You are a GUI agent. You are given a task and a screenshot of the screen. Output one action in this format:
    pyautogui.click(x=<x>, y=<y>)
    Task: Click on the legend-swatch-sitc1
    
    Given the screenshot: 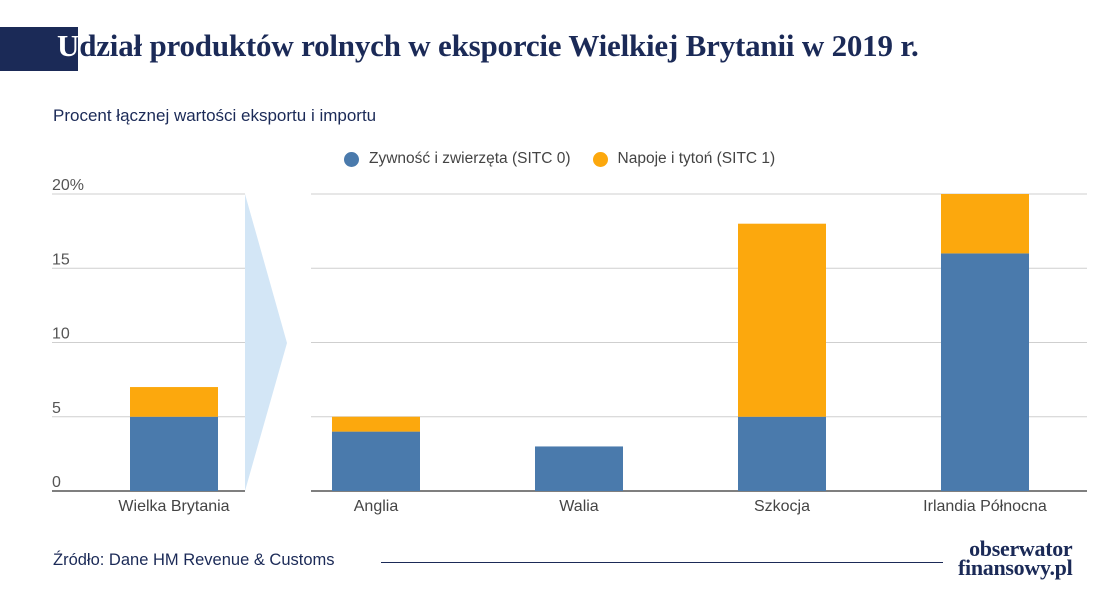 What is the action you would take?
    pyautogui.click(x=600, y=159)
    